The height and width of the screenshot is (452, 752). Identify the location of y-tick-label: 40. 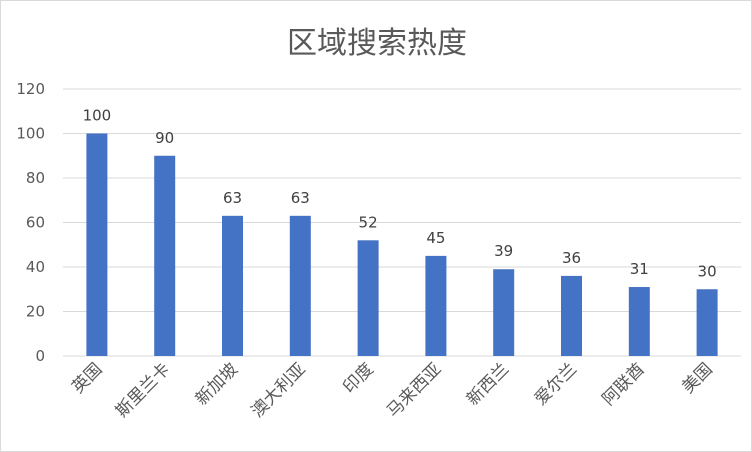
(35, 267).